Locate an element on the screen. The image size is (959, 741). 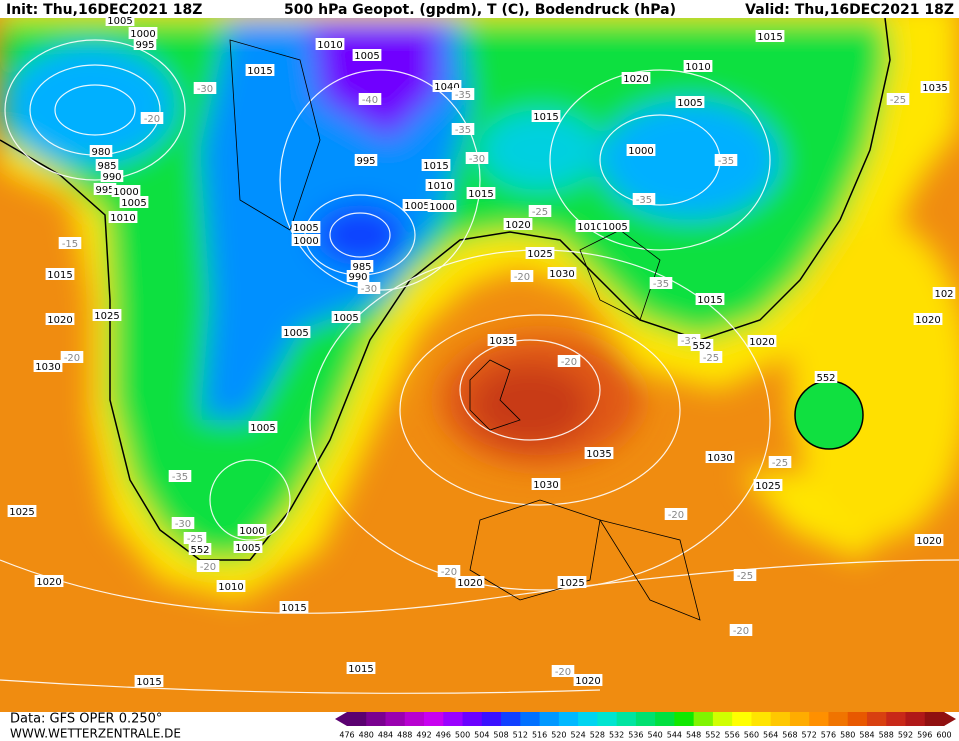
colorbar-tick-label: 508 is located at coordinates (500, 735).